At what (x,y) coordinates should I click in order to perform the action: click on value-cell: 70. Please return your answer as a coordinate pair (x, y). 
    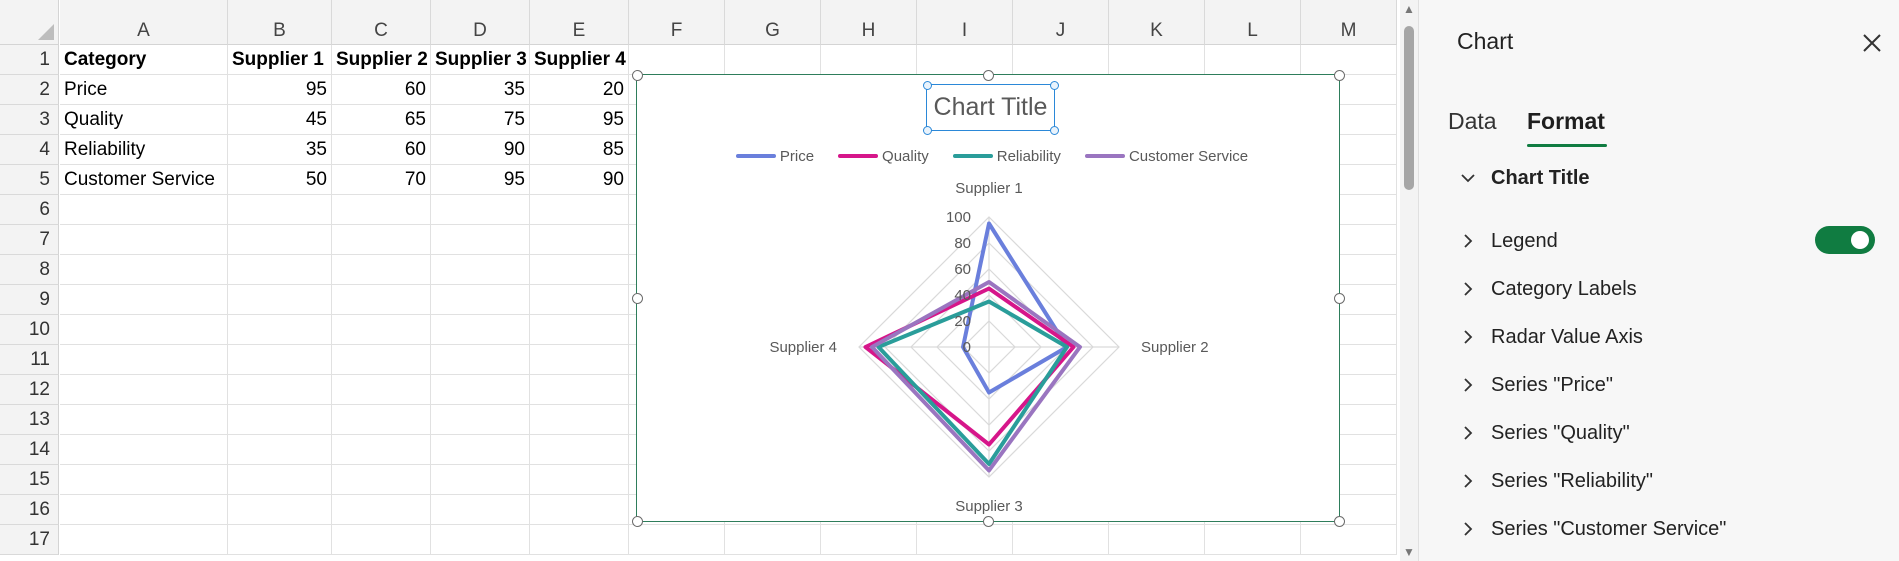
    Looking at the image, I should click on (381, 180).